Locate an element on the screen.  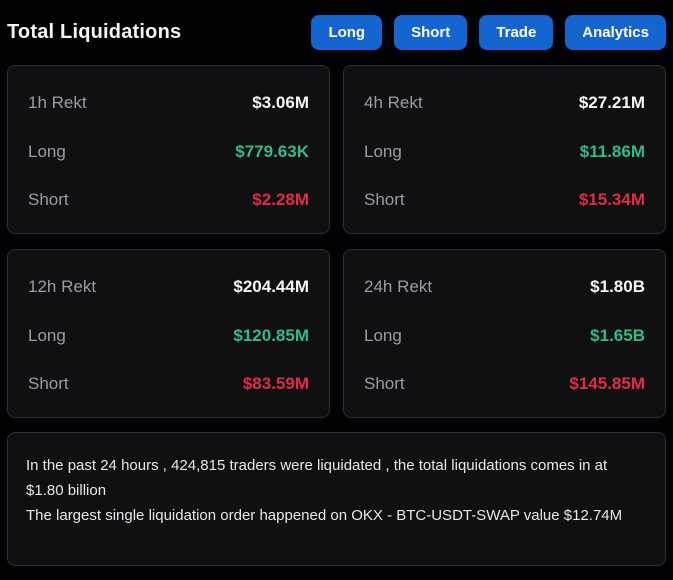
short-value: $145.85M is located at coordinates (607, 383).